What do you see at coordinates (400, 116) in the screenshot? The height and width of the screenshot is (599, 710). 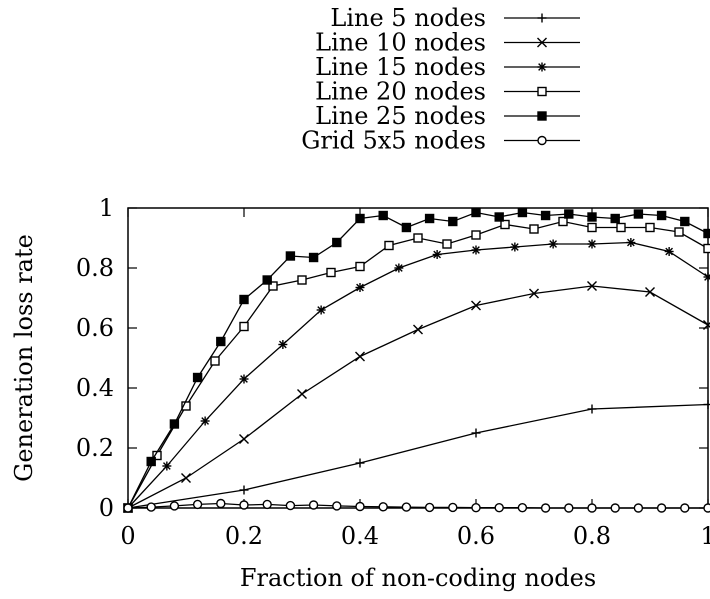 I see `legend-label: Line 25 nodes` at bounding box center [400, 116].